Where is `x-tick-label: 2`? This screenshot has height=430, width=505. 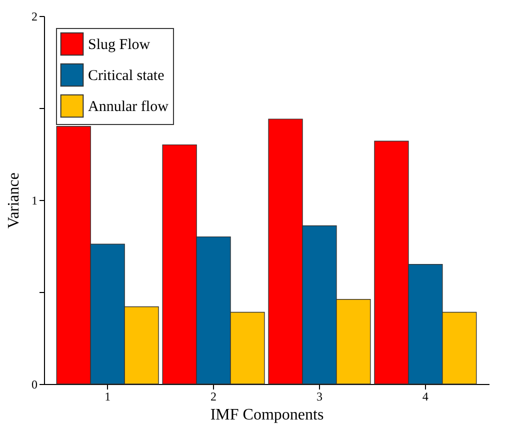
x-tick-label: 2 is located at coordinates (213, 397).